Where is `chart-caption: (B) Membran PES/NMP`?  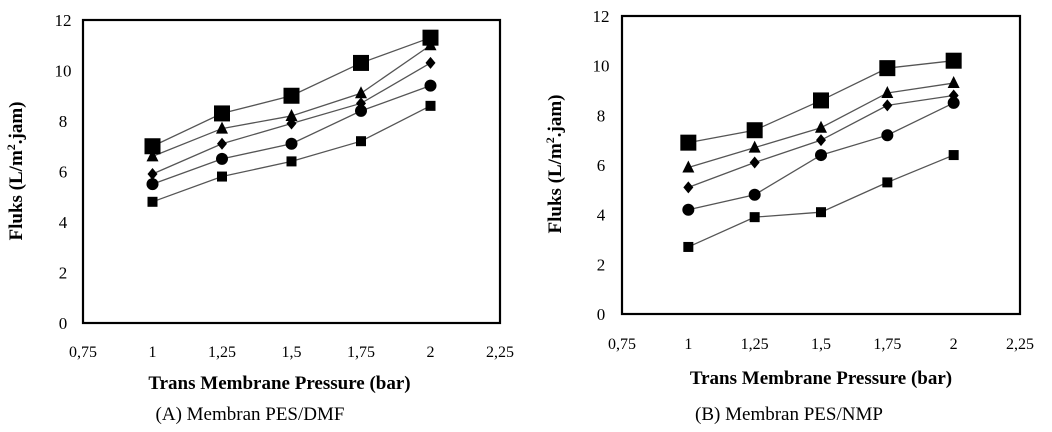 chart-caption: (B) Membran PES/NMP is located at coordinates (789, 414).